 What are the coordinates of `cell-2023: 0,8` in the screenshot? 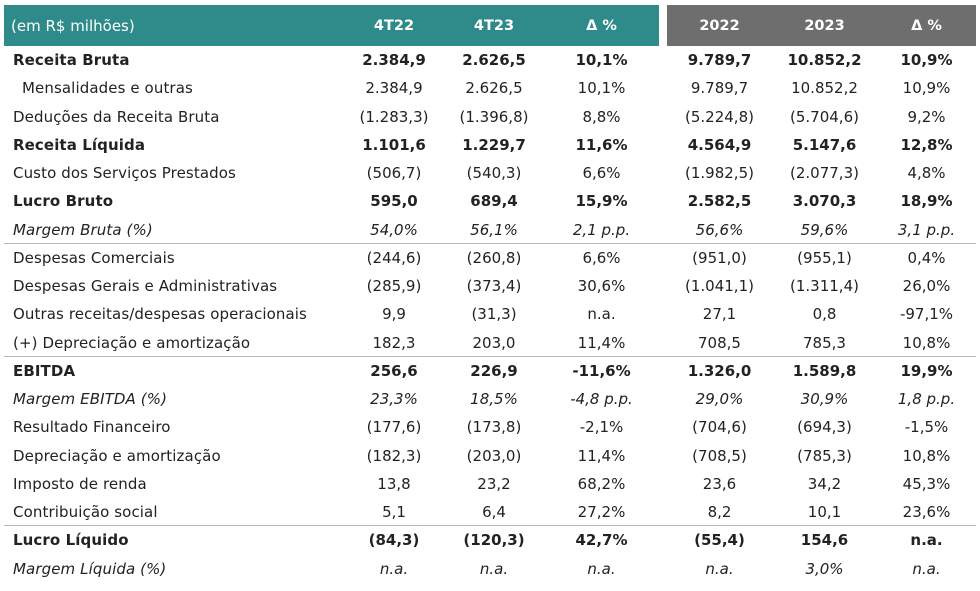 It's located at (824, 314).